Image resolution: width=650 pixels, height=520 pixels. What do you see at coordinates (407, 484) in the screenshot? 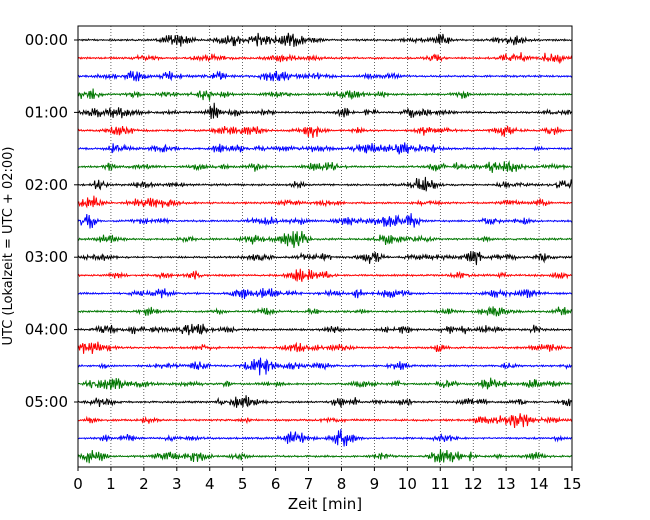
I see `x-tick-label: 10` at bounding box center [407, 484].